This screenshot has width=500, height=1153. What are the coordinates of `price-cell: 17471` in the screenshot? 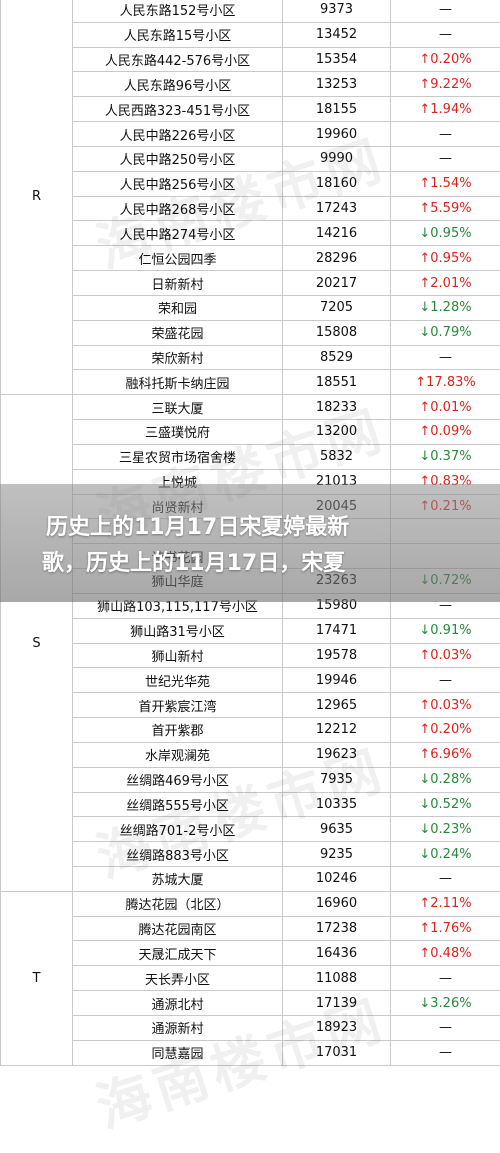 It's located at (337, 630).